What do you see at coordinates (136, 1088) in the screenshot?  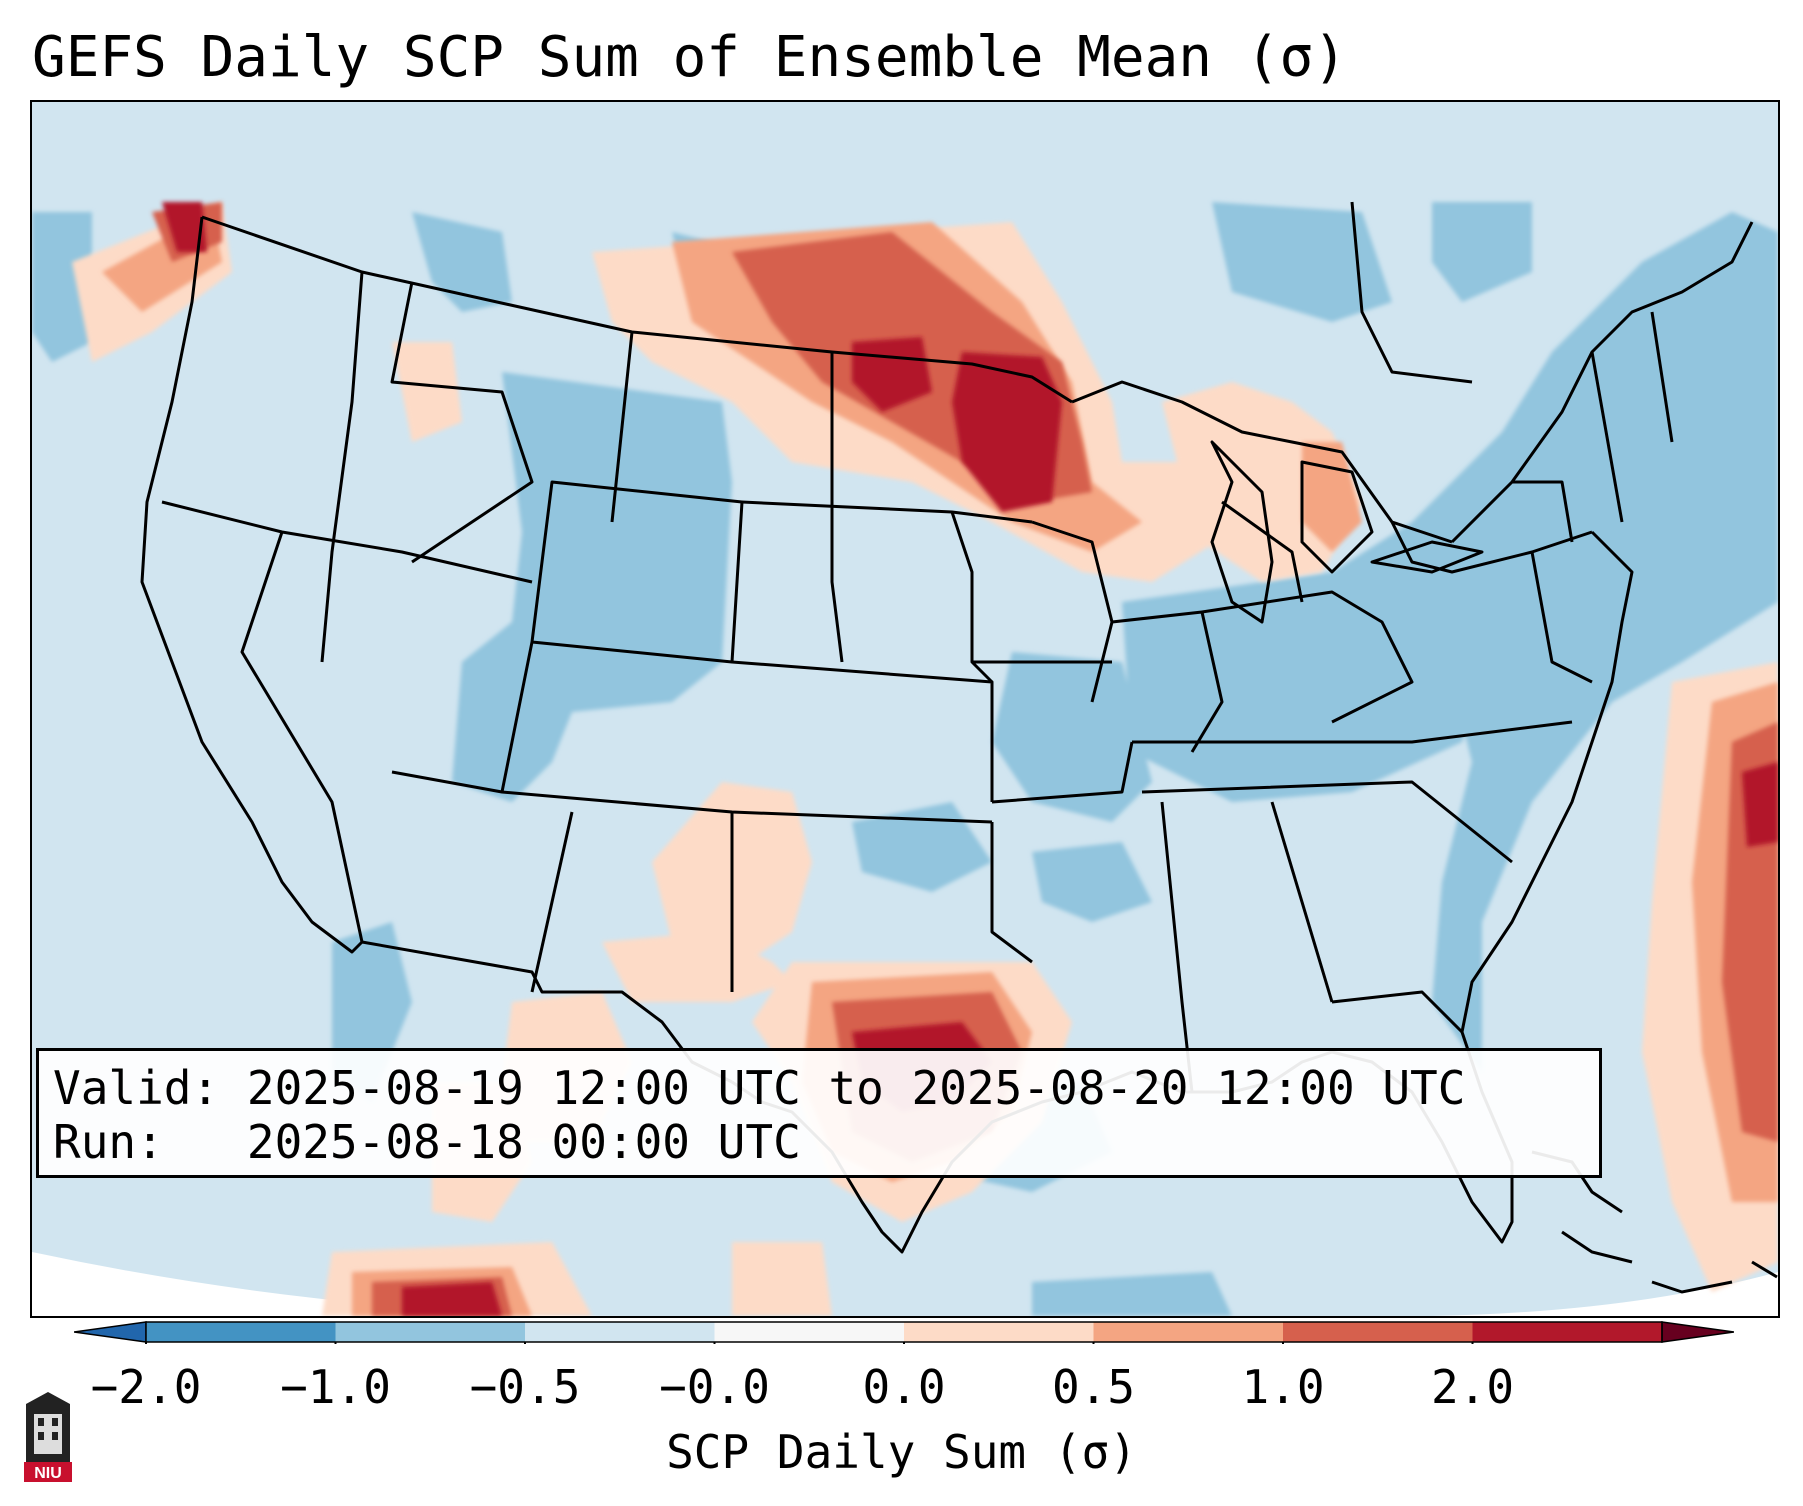 I see `valid-label: Valid:` at bounding box center [136, 1088].